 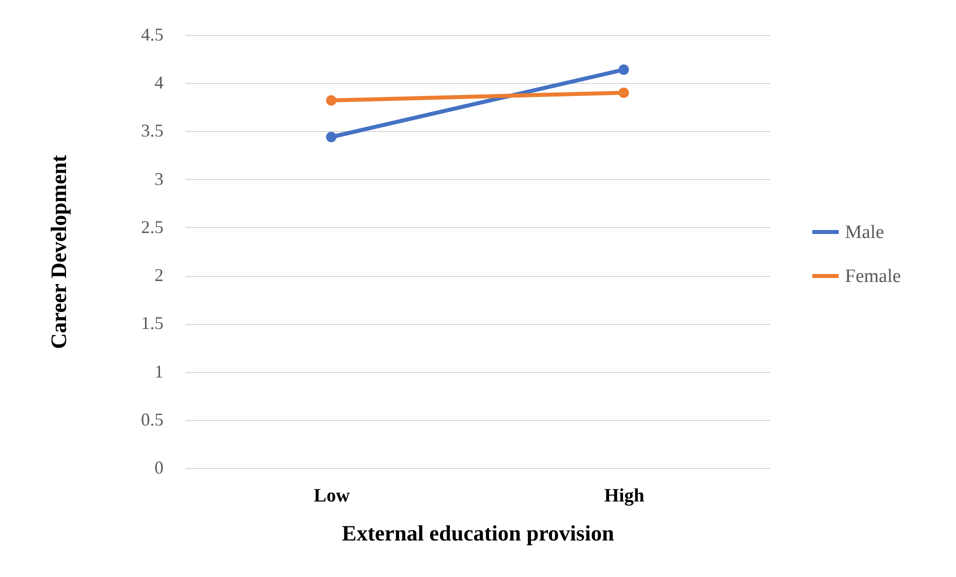 I want to click on legend-label: Female, so click(x=873, y=276).